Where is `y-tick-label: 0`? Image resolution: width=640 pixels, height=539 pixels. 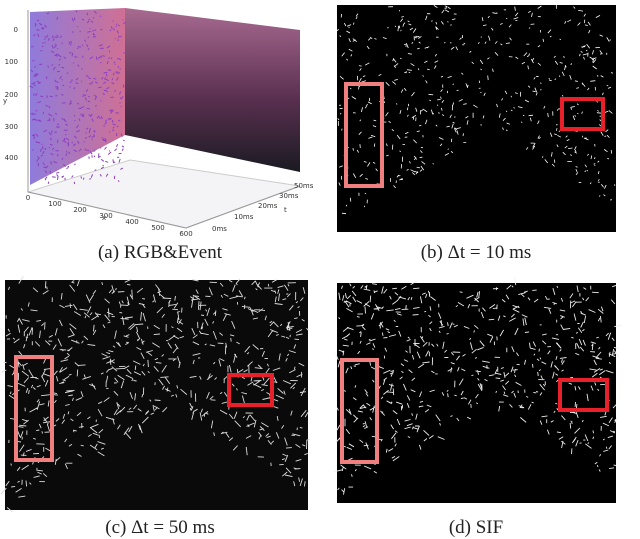 y-tick-label: 0 is located at coordinates (16, 30).